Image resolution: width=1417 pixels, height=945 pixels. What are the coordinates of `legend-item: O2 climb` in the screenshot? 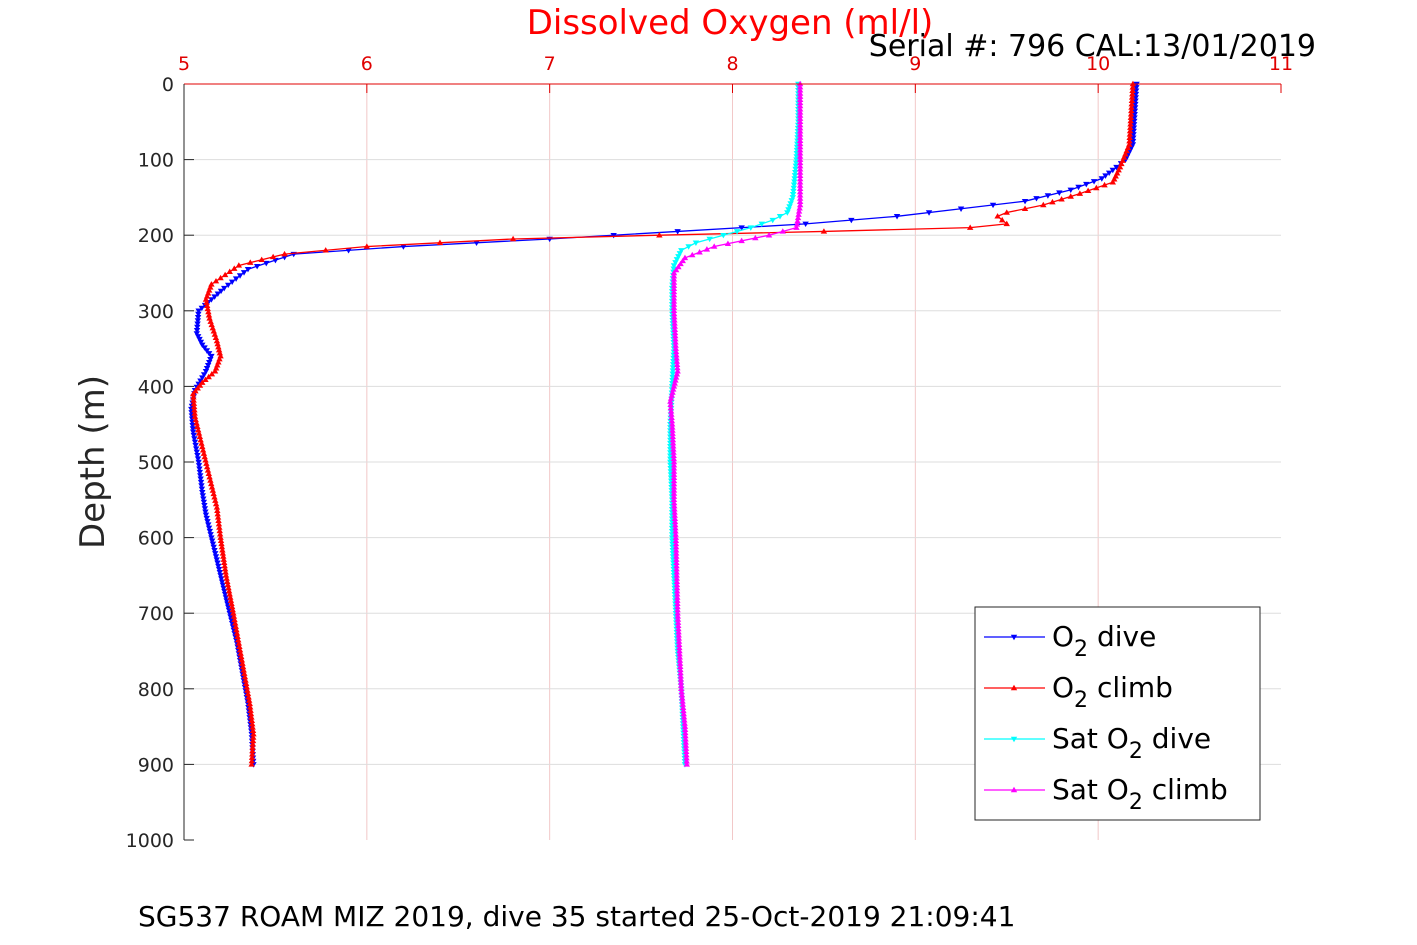 It's located at (1078, 692).